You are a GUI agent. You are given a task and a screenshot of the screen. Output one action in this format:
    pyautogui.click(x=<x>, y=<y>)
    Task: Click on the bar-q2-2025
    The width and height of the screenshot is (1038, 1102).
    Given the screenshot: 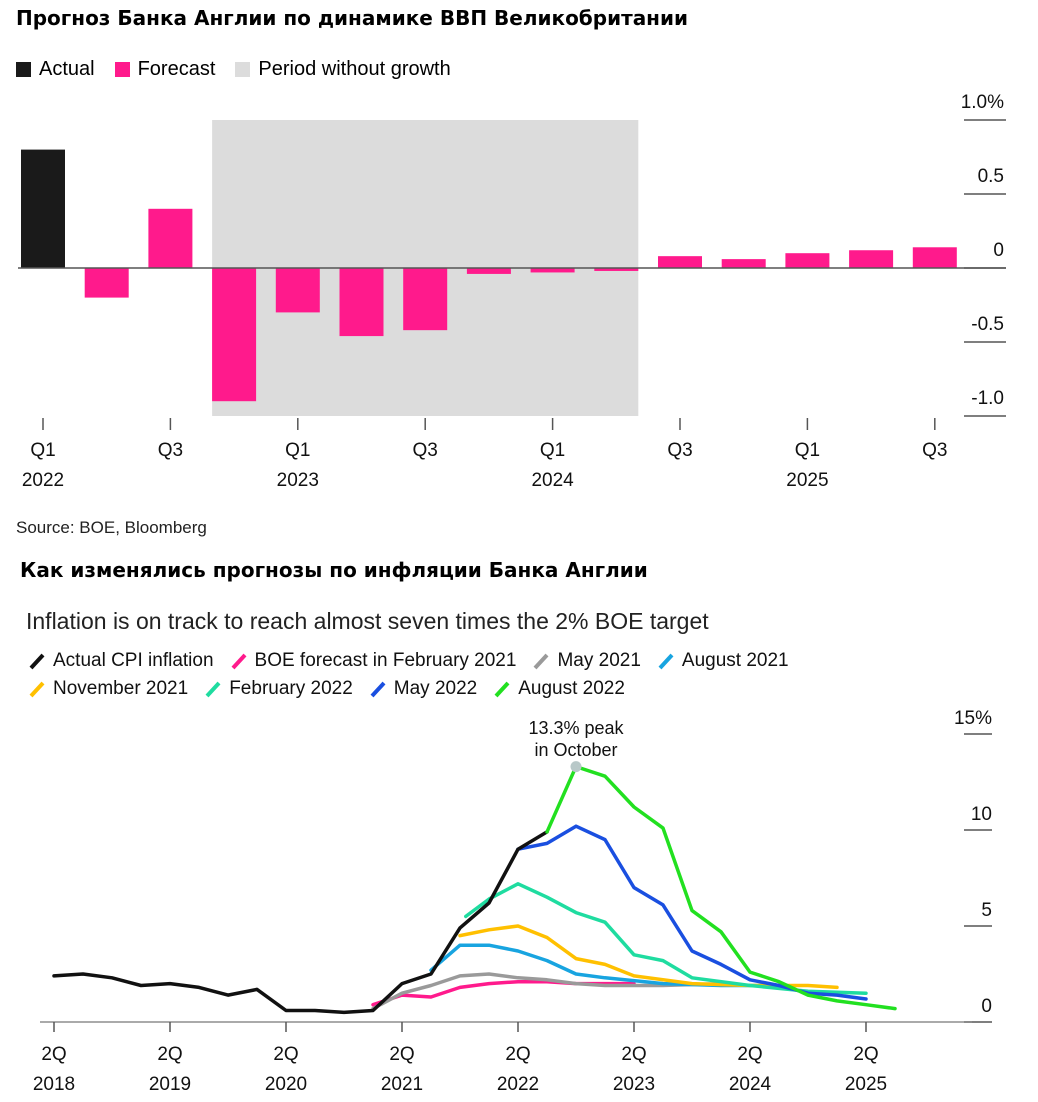 What is the action you would take?
    pyautogui.click(x=871, y=259)
    